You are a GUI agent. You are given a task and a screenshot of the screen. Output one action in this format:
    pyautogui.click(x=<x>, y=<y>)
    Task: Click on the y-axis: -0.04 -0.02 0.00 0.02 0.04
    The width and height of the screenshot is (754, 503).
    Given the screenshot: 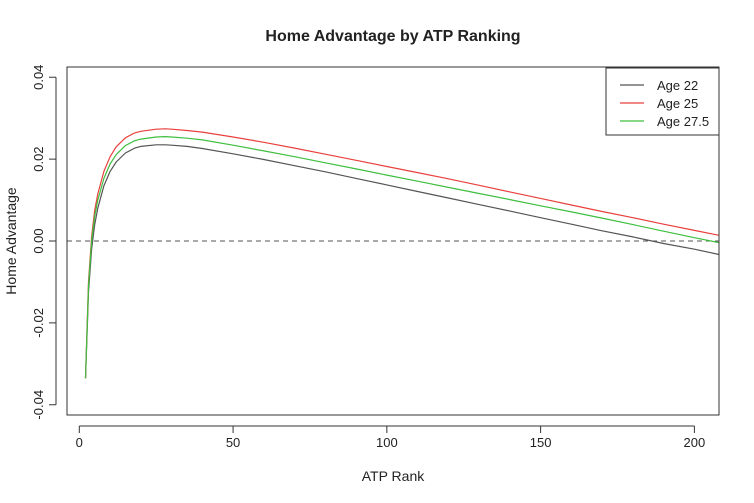 What is the action you would take?
    pyautogui.click(x=44, y=242)
    